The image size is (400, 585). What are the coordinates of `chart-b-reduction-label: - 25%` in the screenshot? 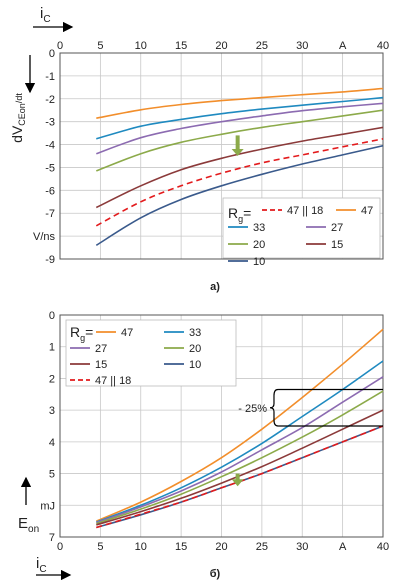 It's located at (252, 409).